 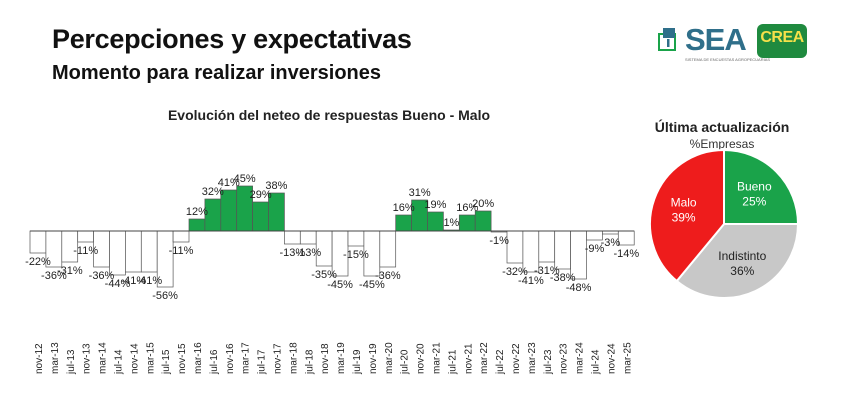 What do you see at coordinates (325, 358) in the screenshot?
I see `x-tick-nov-18: nov-18` at bounding box center [325, 358].